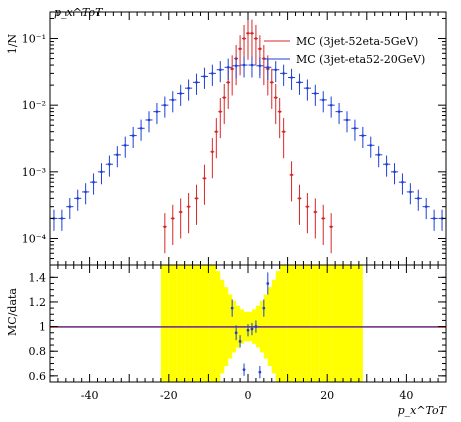 This screenshot has width=461, height=422. I want to click on x-tick-label: 20, so click(327, 395).